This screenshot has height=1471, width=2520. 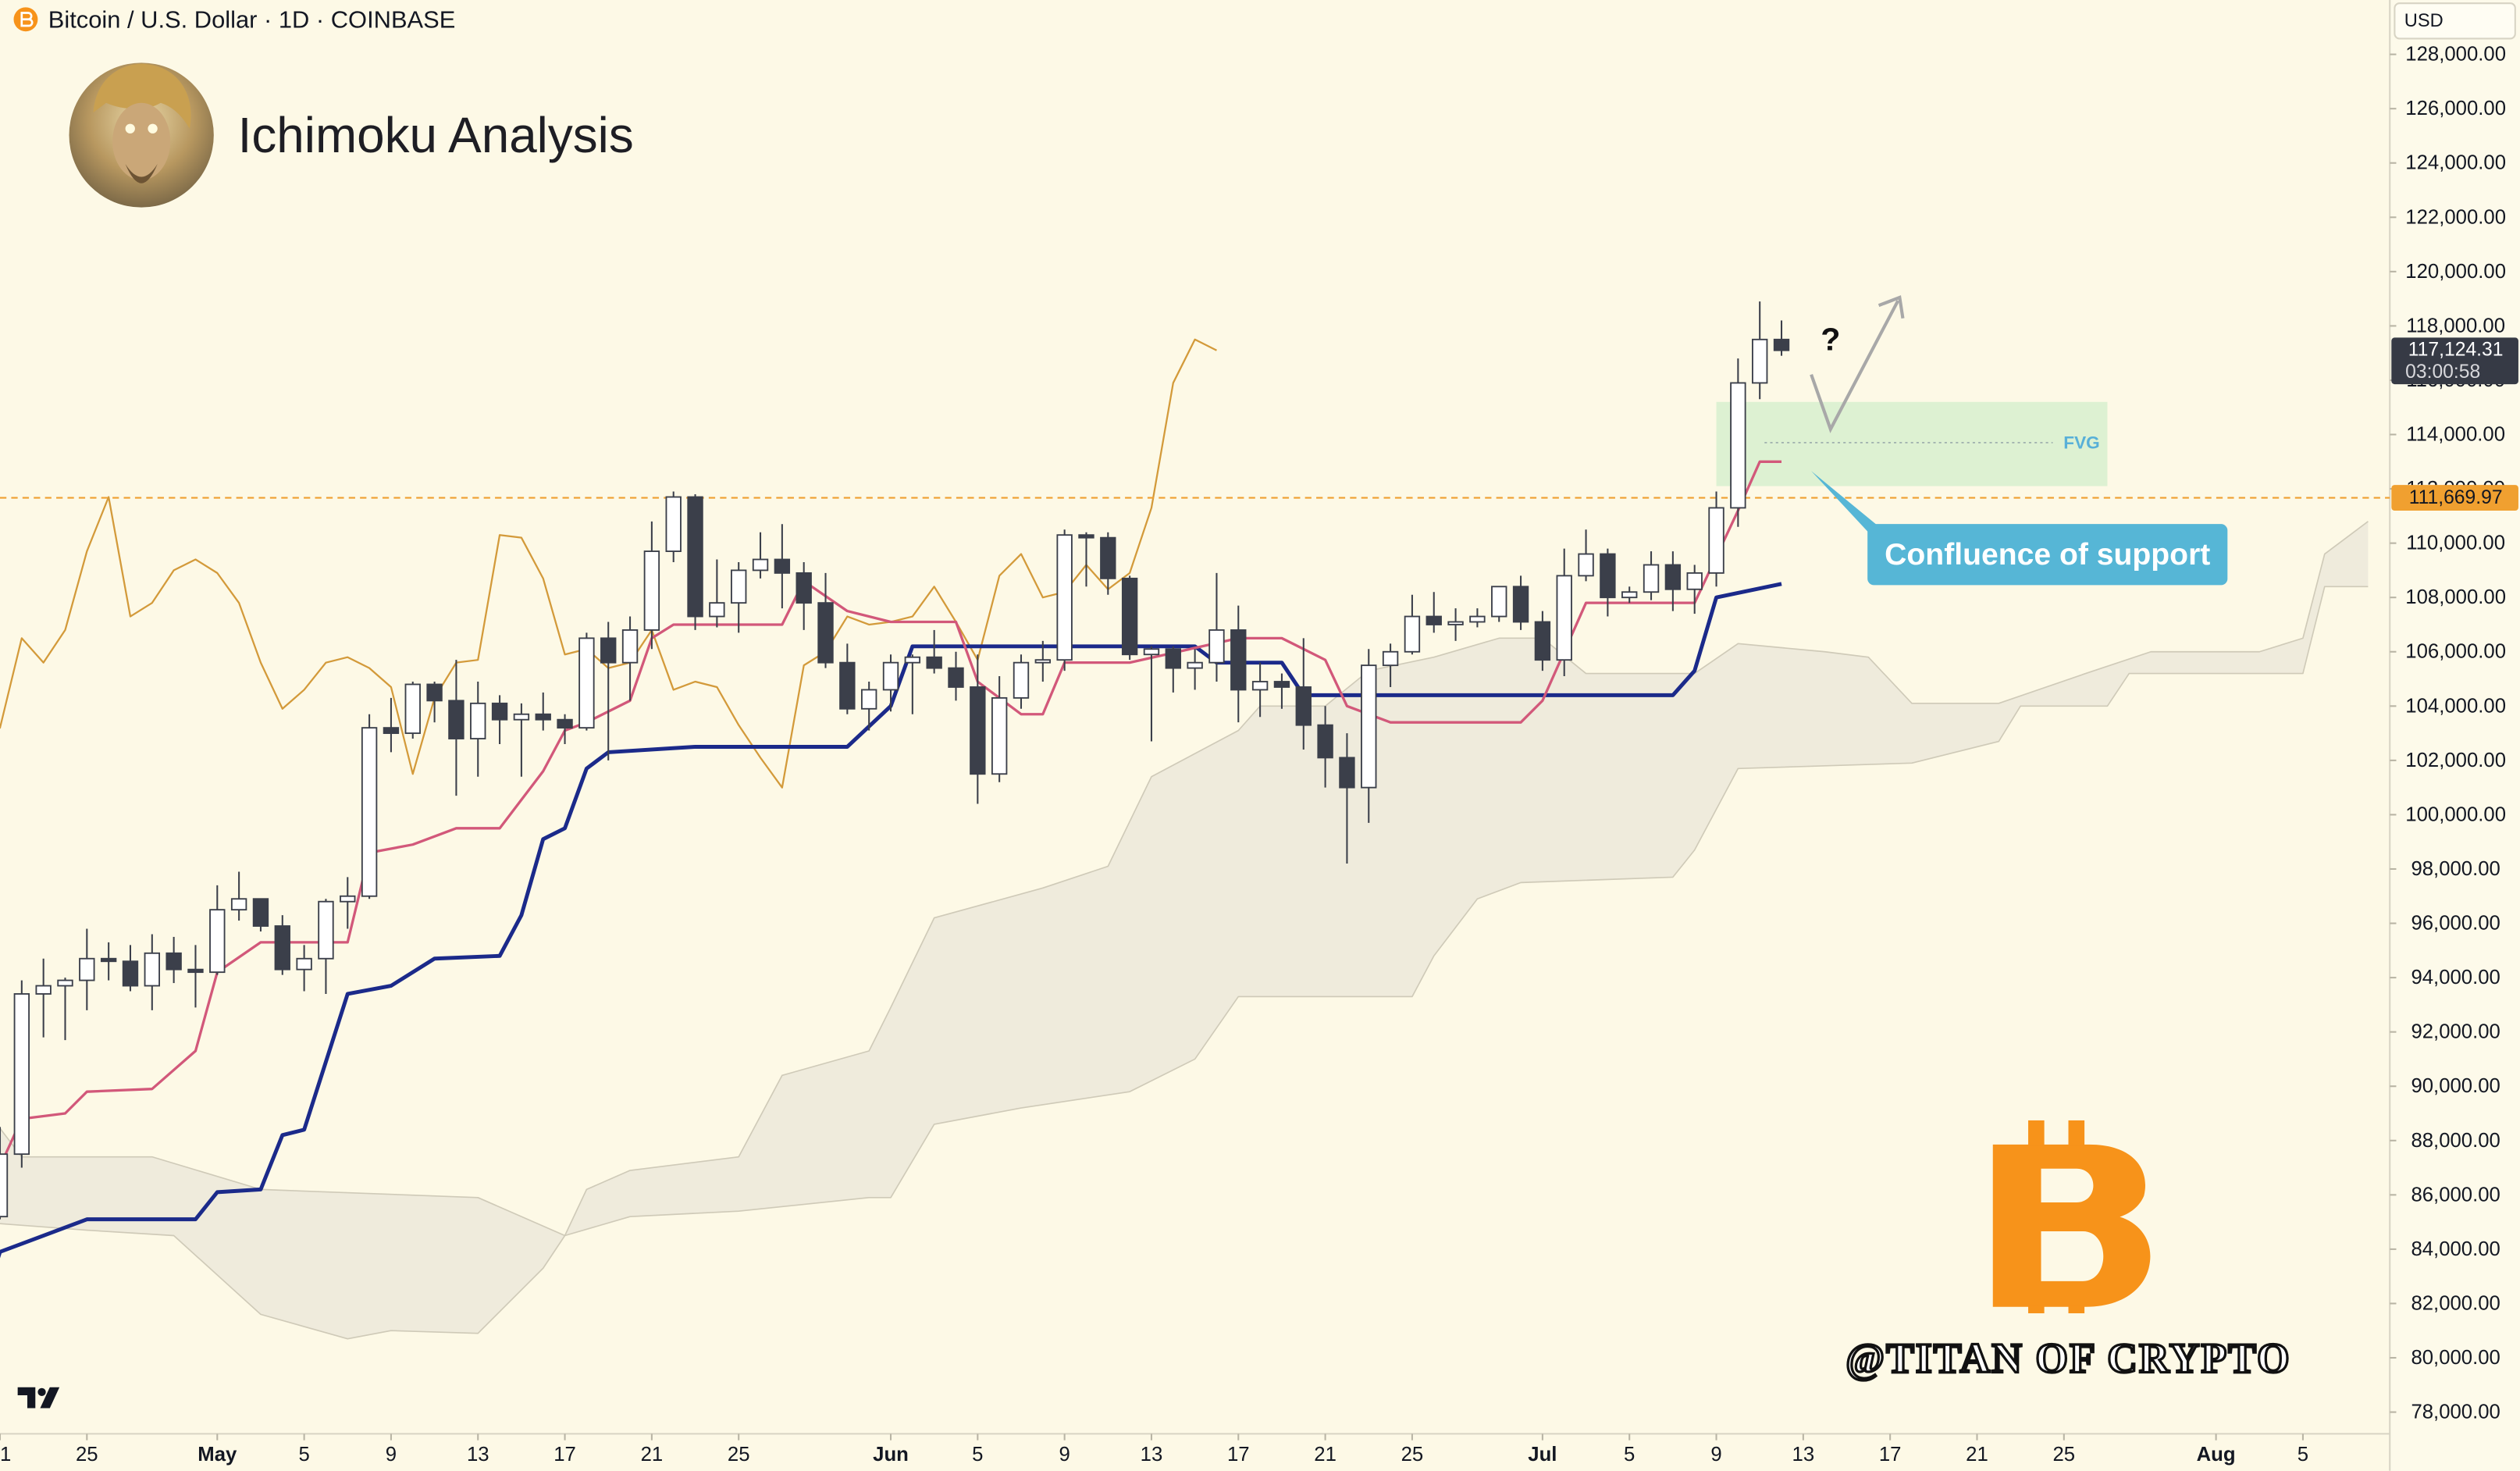 I want to click on y-tick-label: 106,000.00, so click(x=2455, y=652).